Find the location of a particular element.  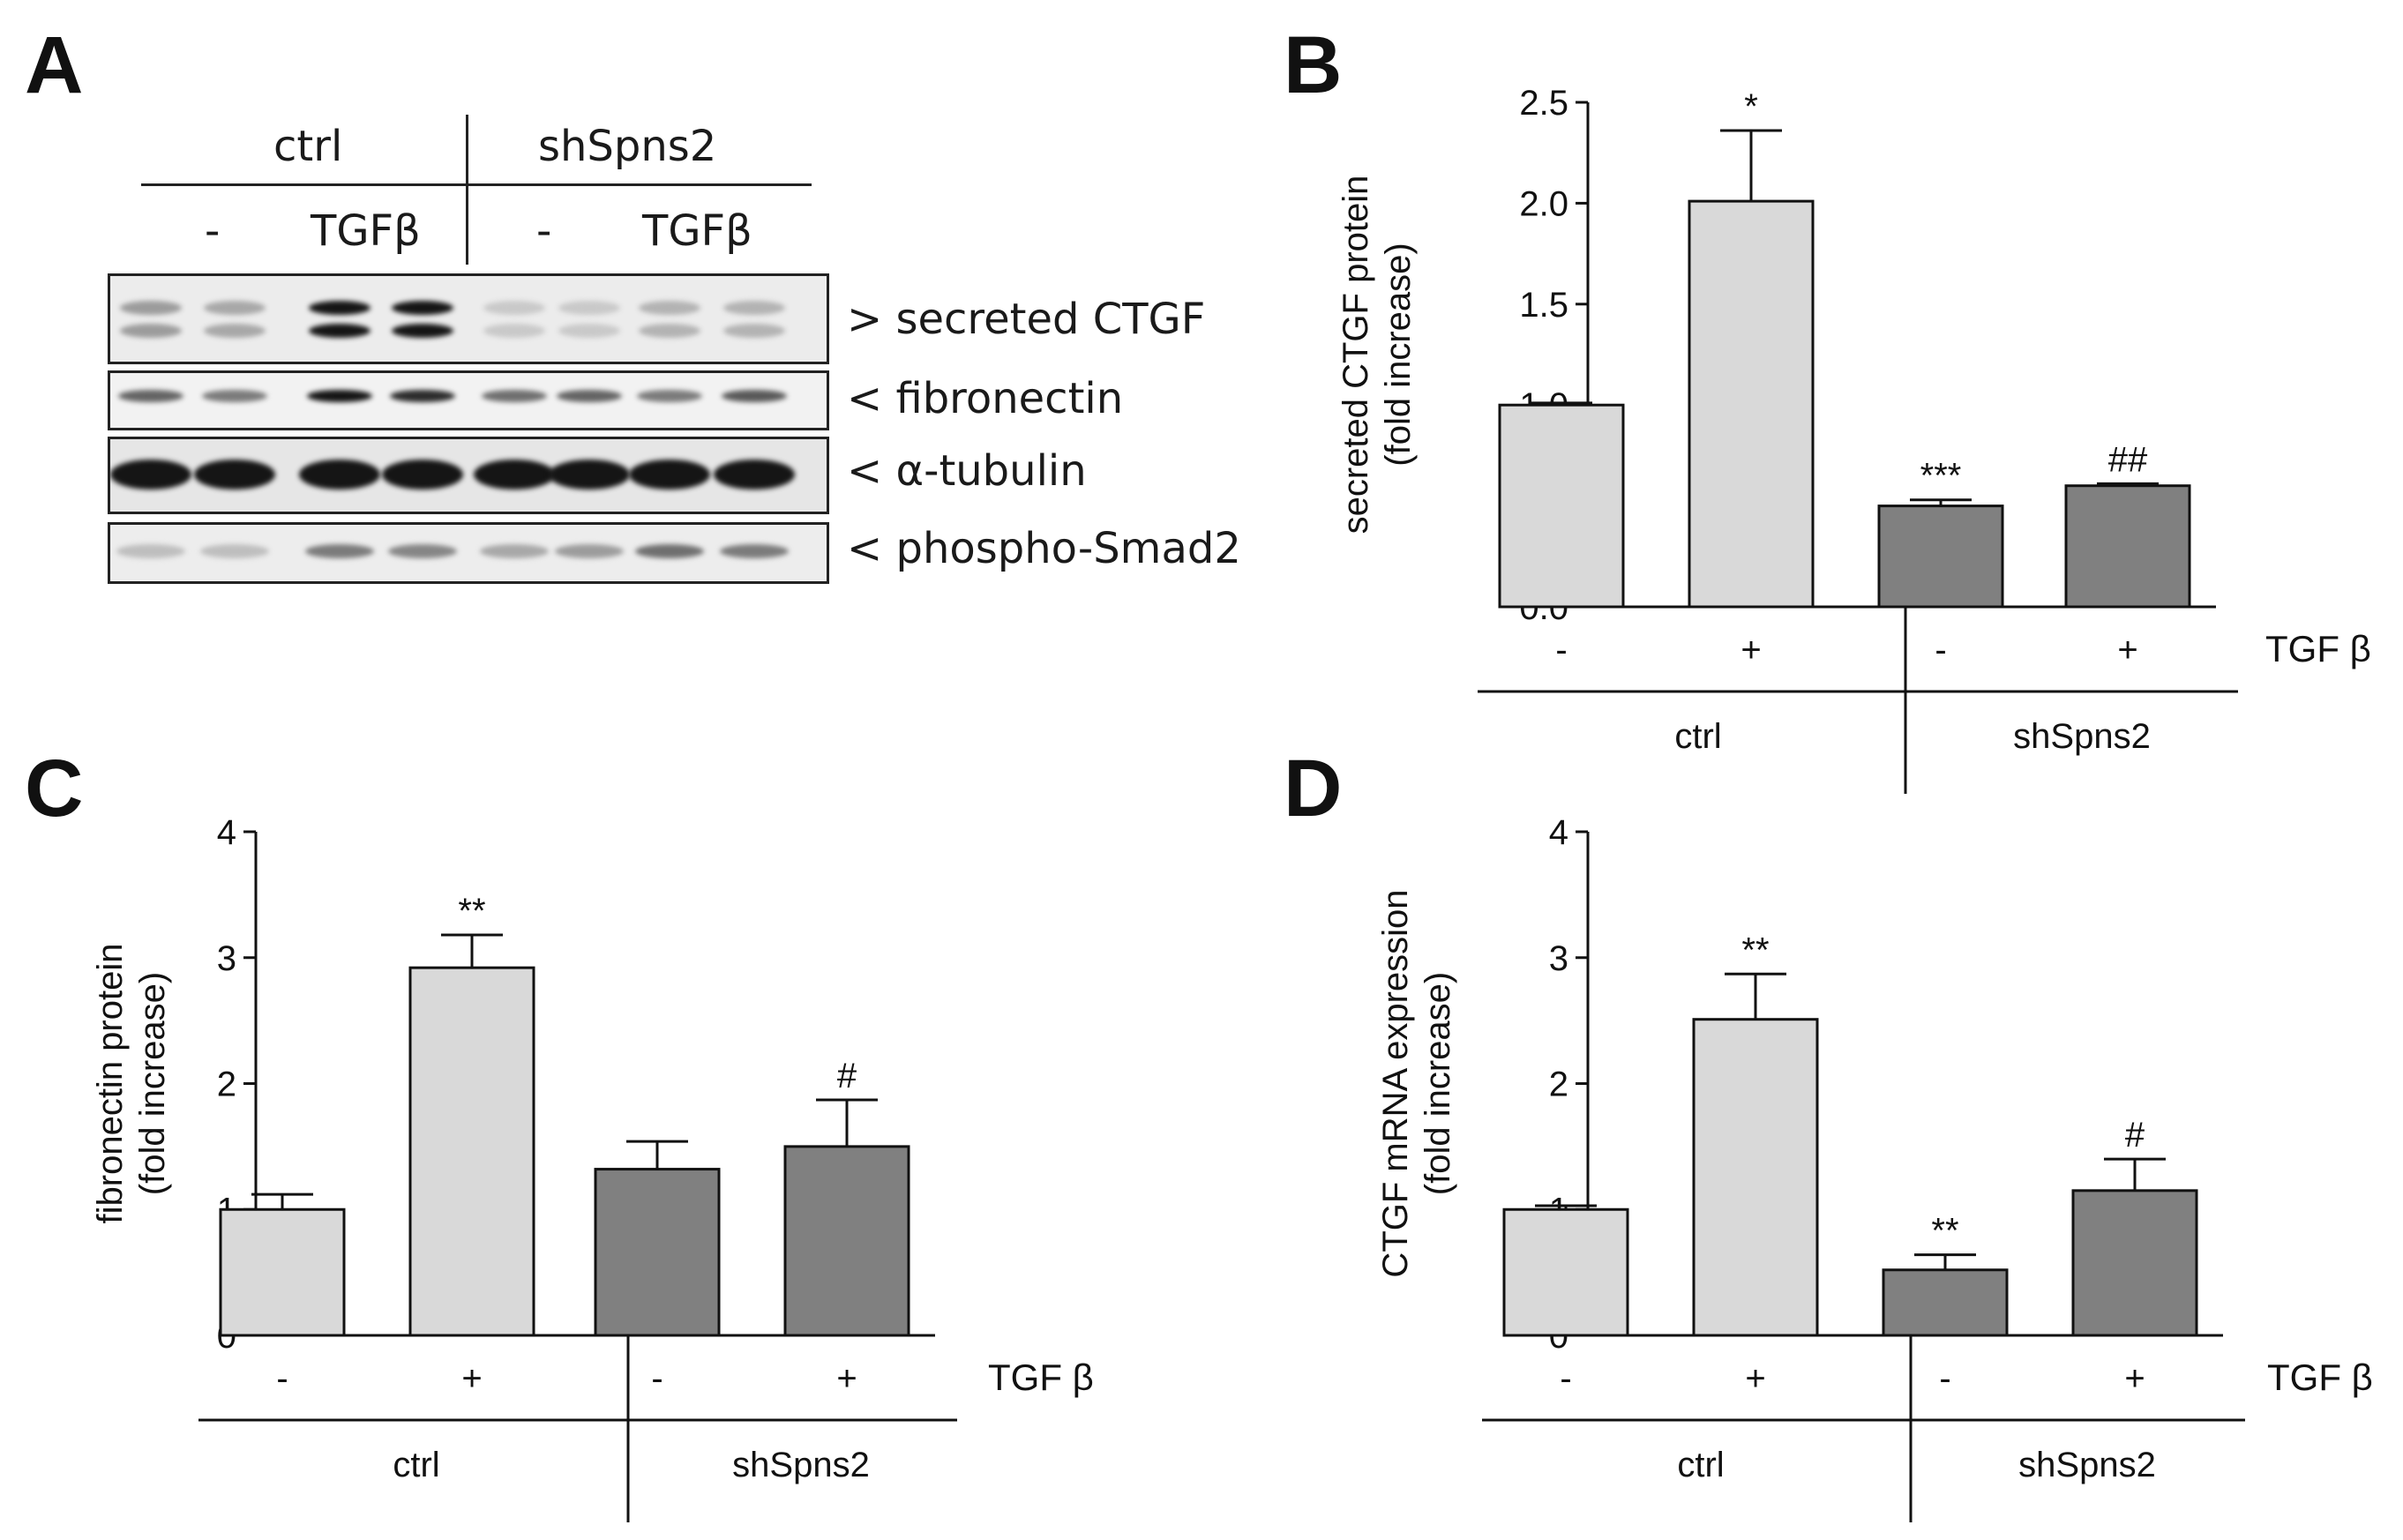

panel-label-d: D is located at coordinates (1314, 789).